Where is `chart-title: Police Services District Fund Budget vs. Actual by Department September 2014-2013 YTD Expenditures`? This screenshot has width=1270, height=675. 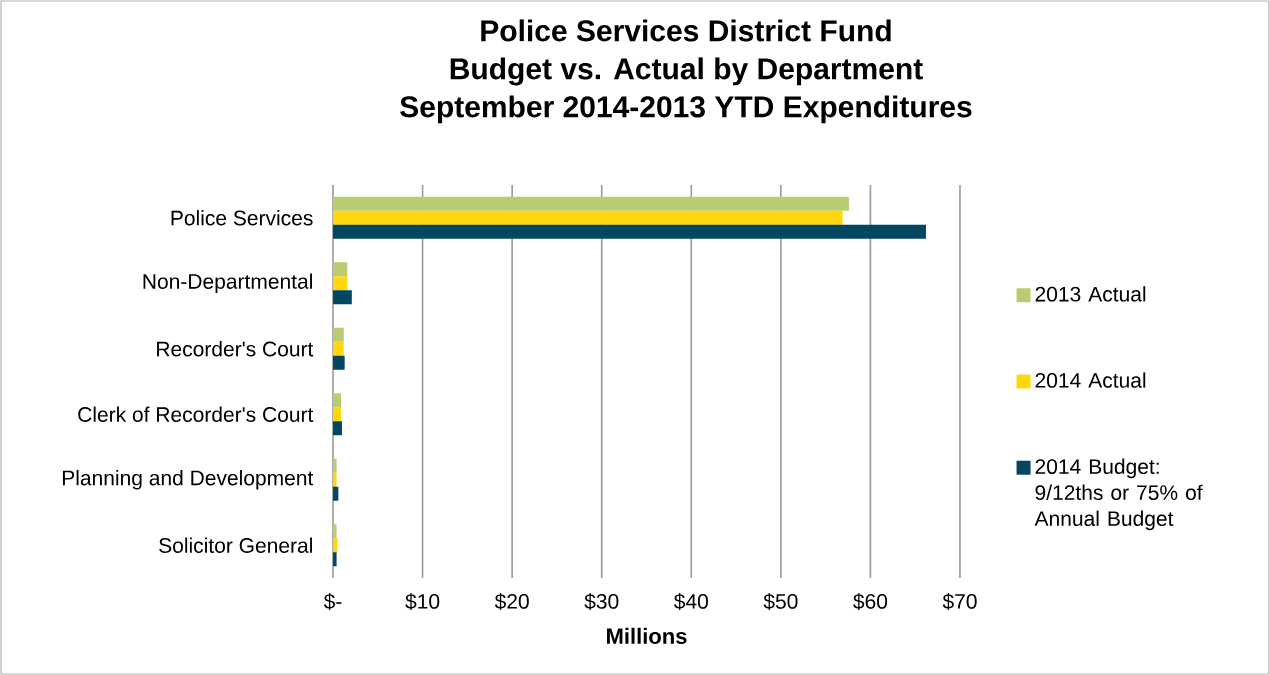
chart-title: Police Services District Fund Budget vs. Actual by Department September 2014-2013 YTD Expenditures is located at coordinates (686, 71).